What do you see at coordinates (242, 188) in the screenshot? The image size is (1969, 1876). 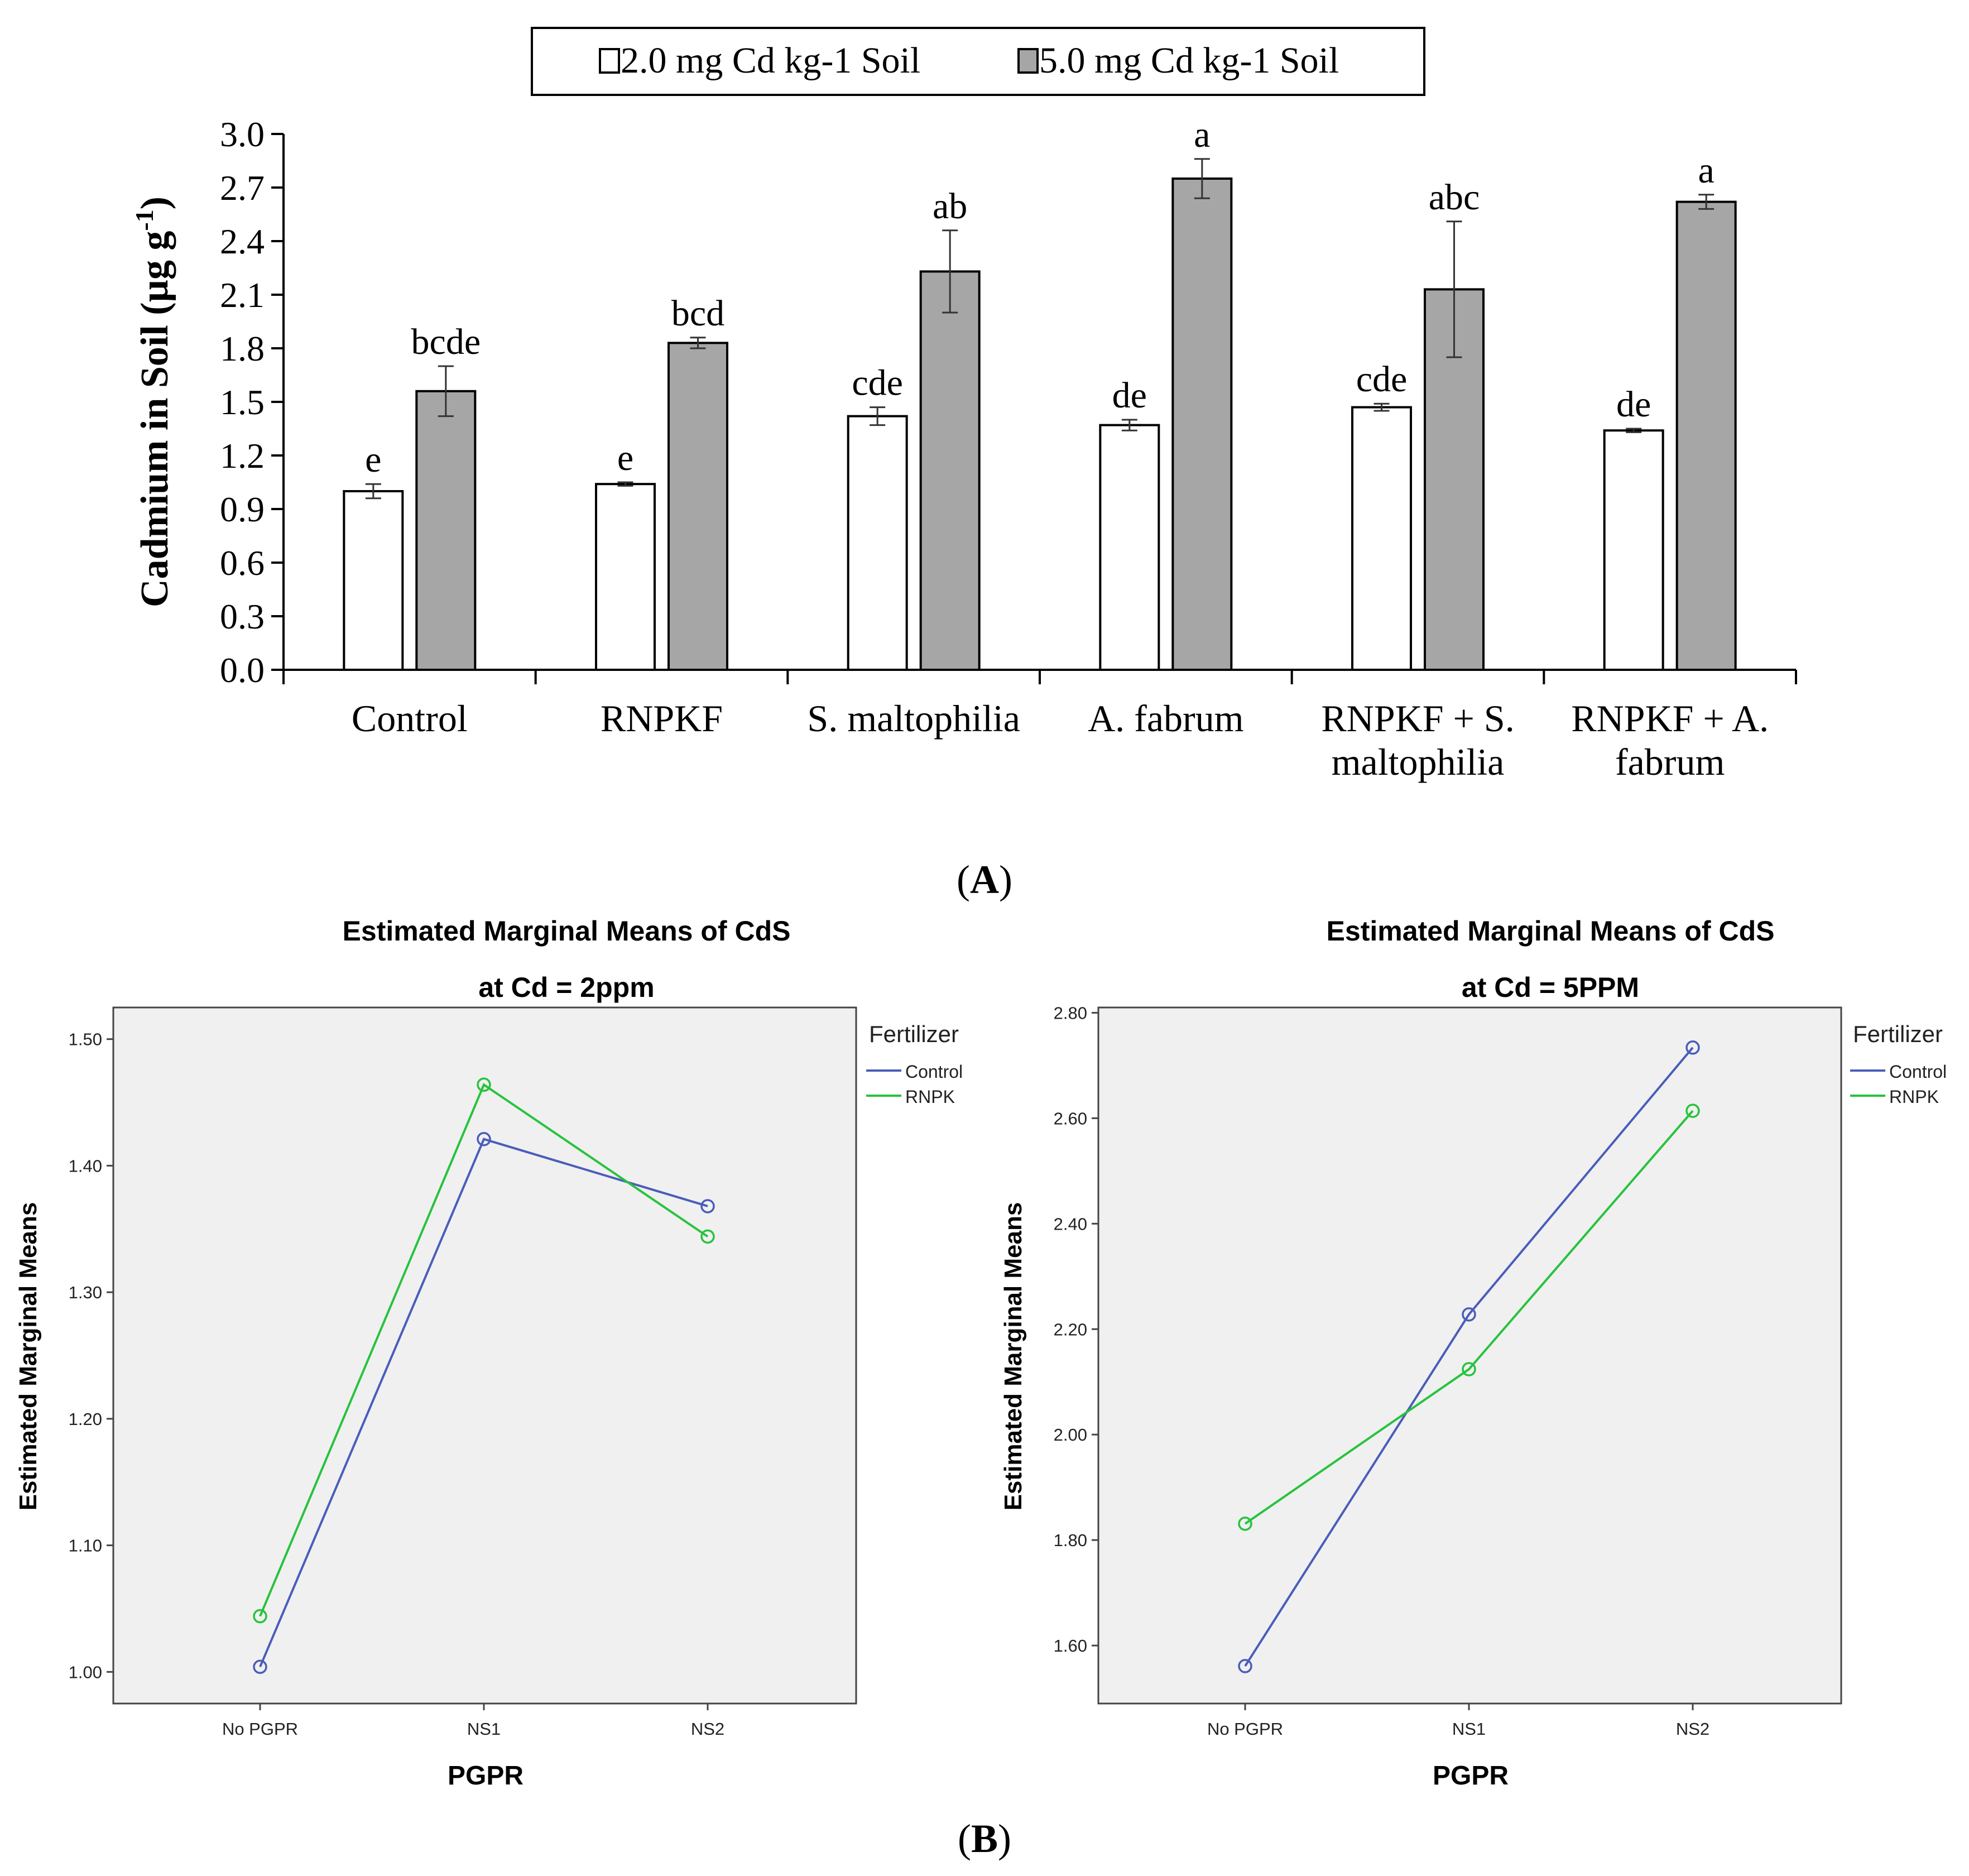 I see `a-ytick-label: 2.7` at bounding box center [242, 188].